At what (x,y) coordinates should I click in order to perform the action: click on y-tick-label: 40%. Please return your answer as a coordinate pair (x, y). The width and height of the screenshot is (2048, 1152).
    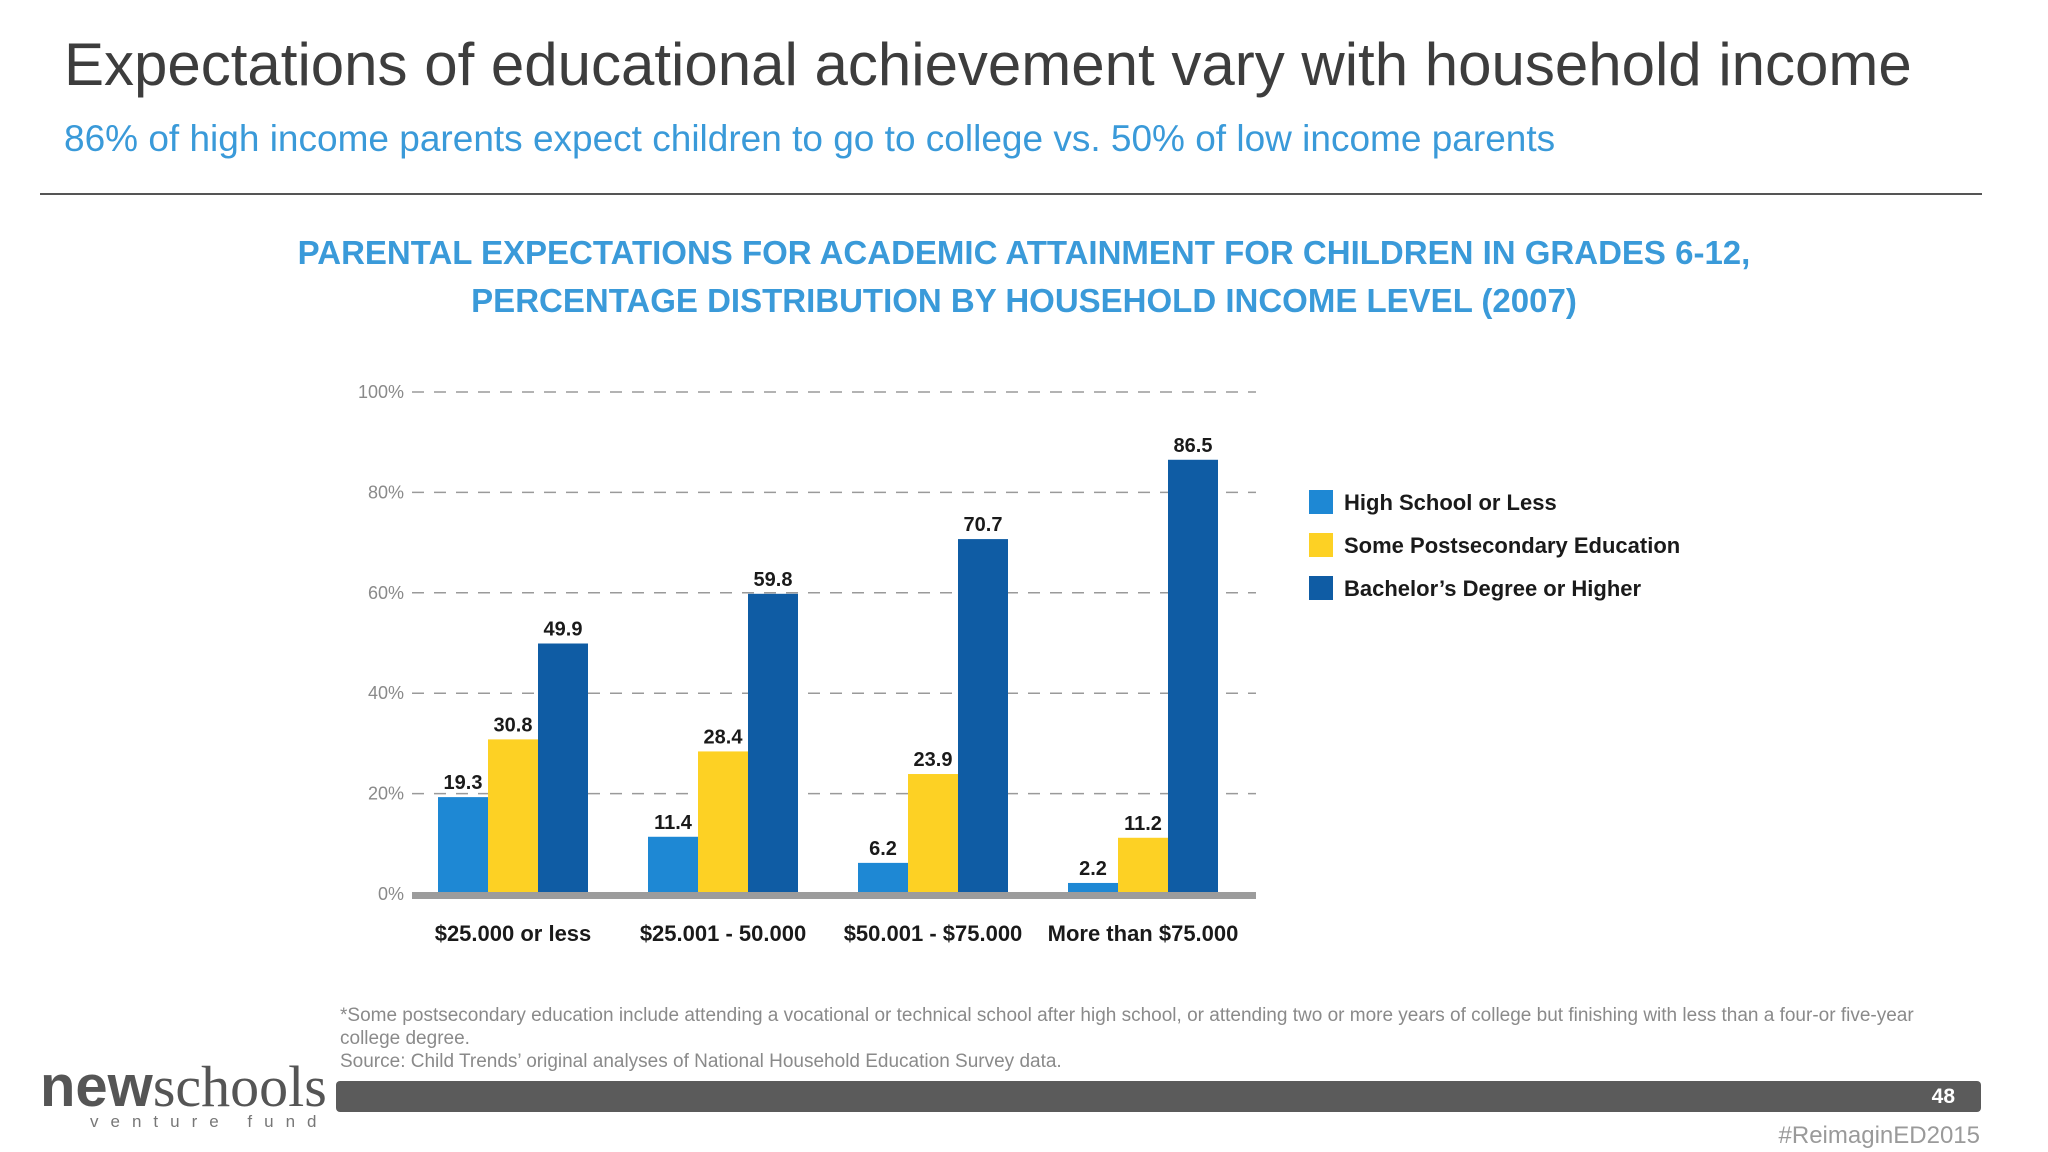
    Looking at the image, I should click on (386, 693).